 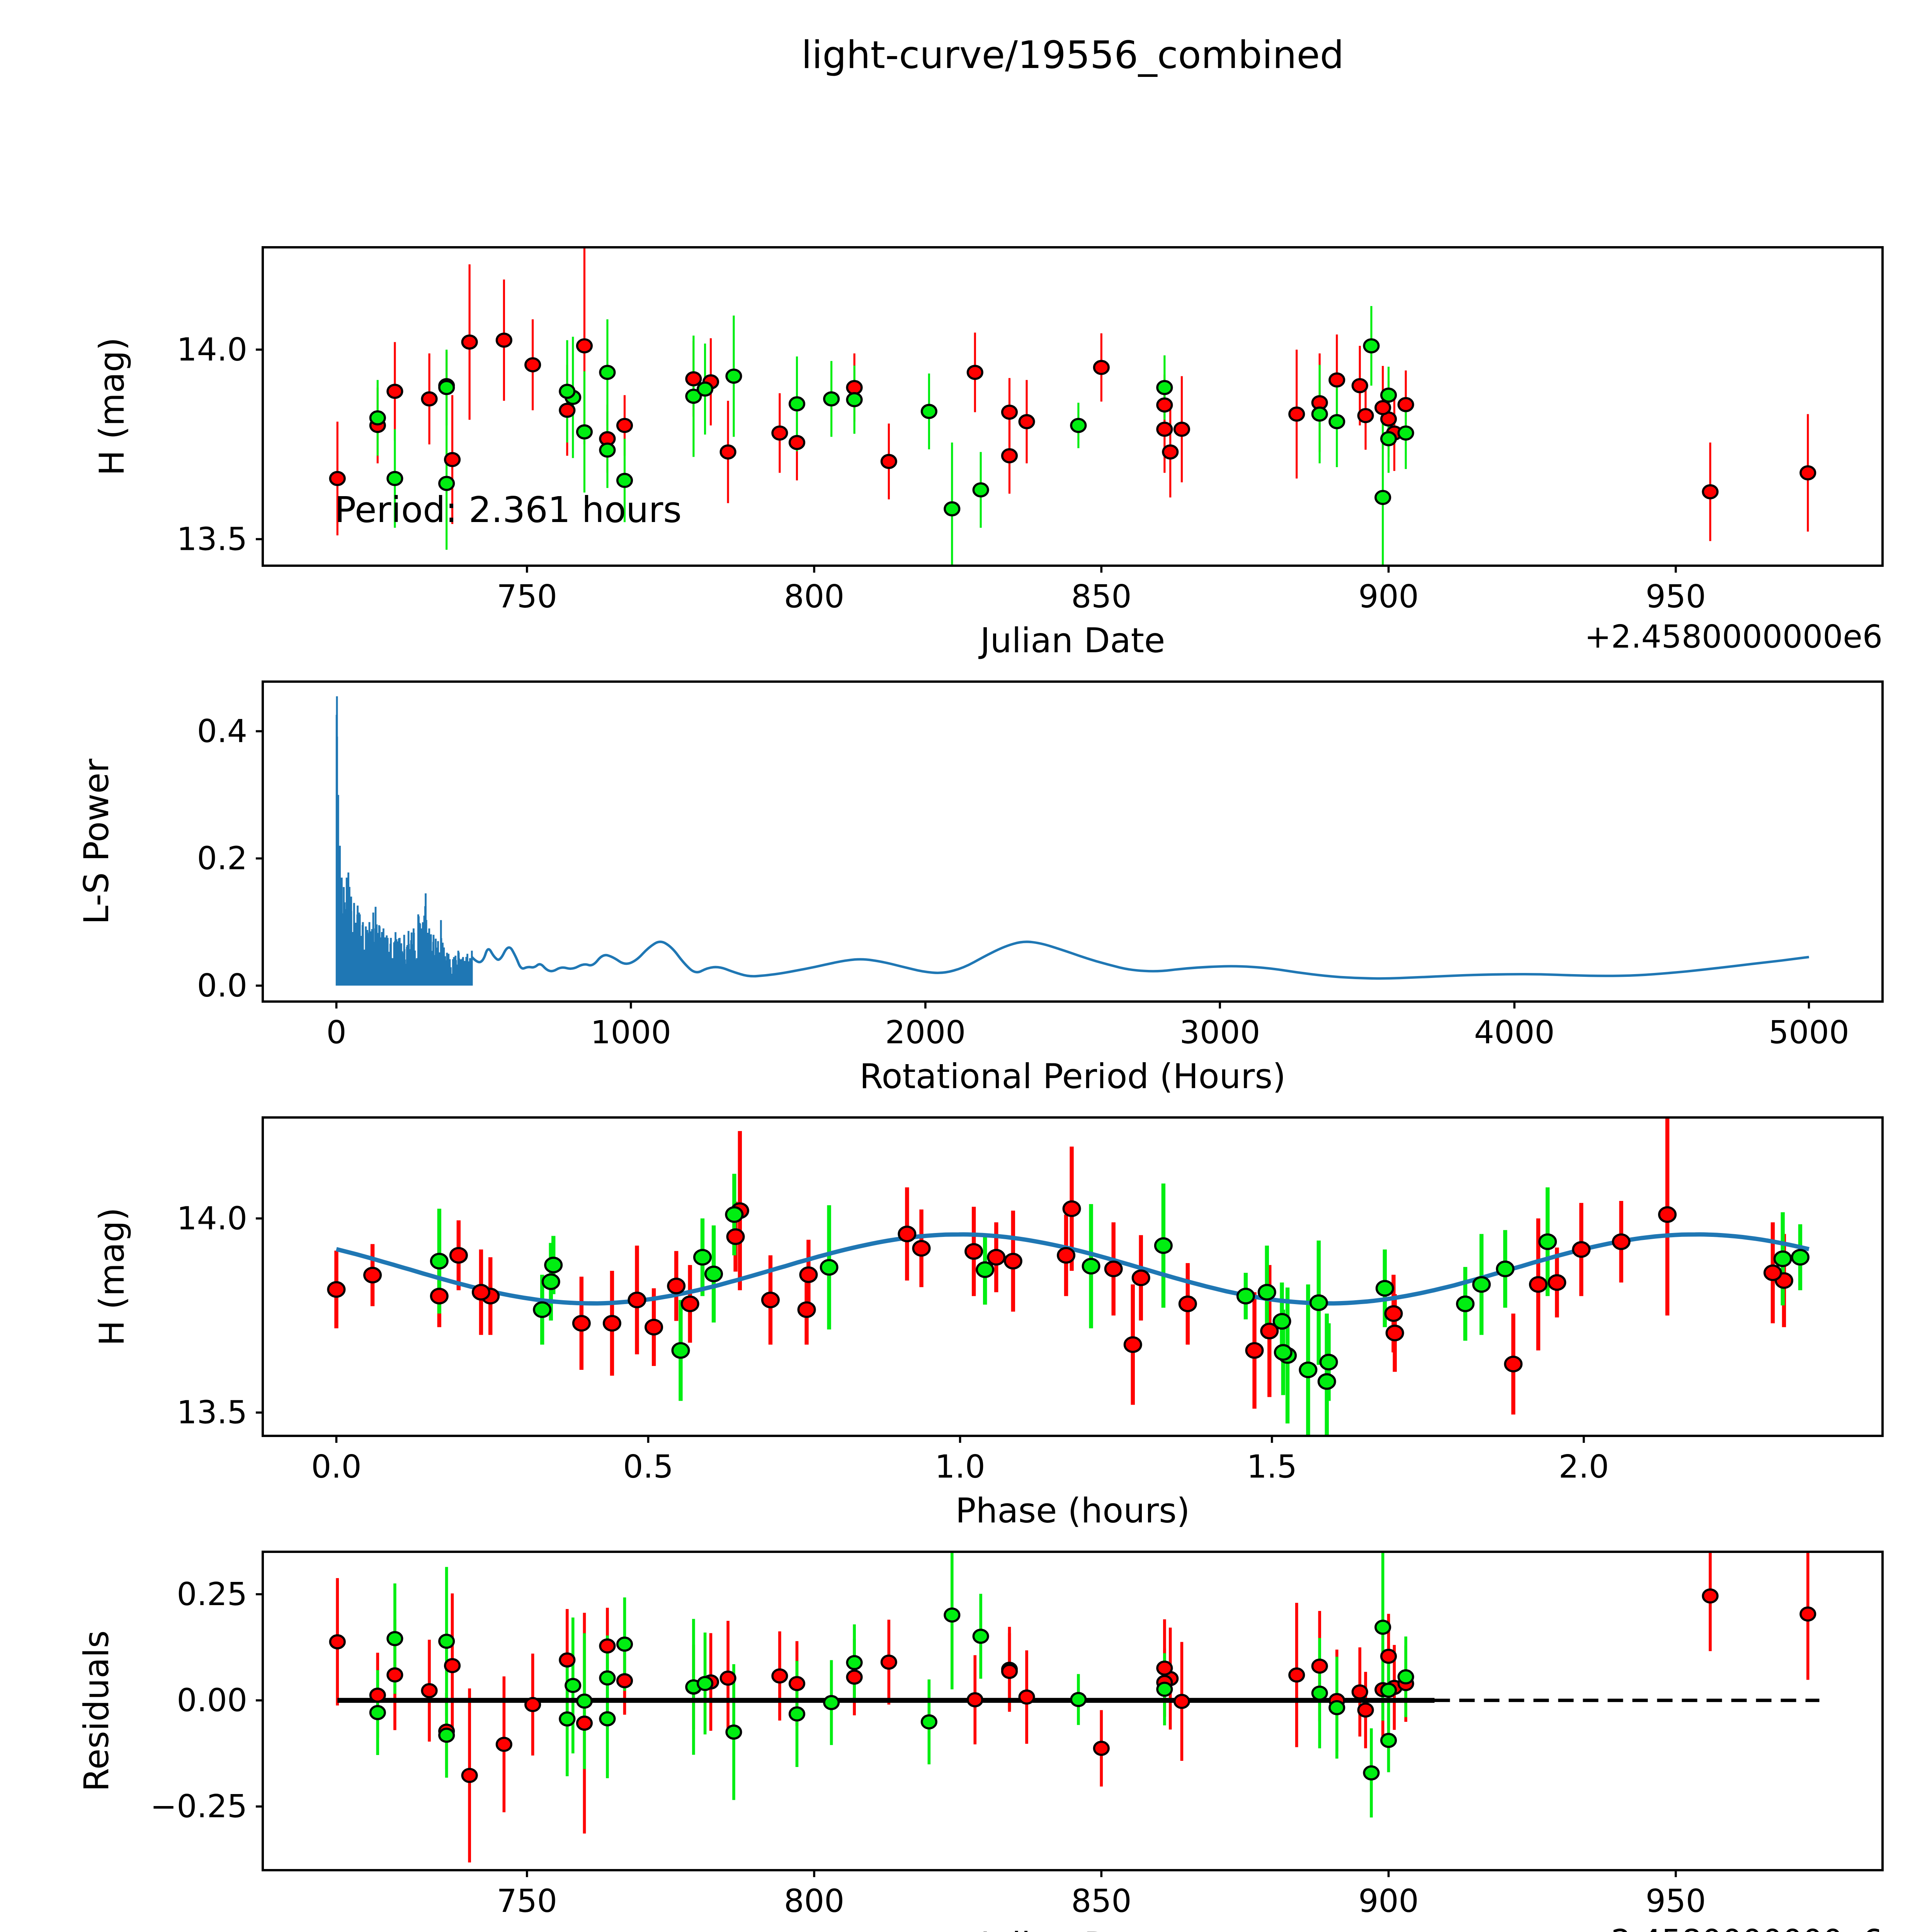 I want to click on x-axis-label: Phase (hours), so click(x=1073, y=1511).